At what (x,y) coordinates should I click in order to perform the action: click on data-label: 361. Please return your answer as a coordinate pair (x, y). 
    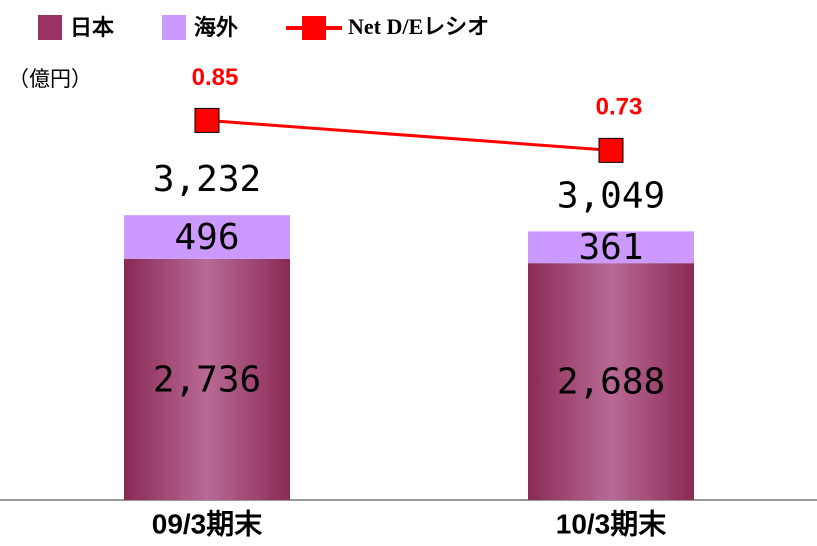
    Looking at the image, I should click on (610, 247).